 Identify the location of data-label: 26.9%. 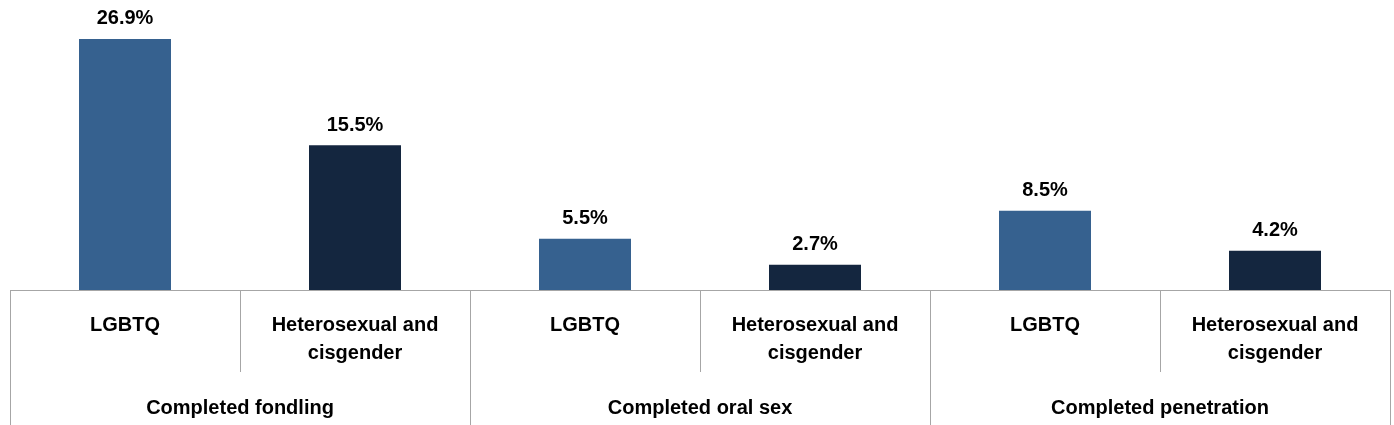
(125, 17).